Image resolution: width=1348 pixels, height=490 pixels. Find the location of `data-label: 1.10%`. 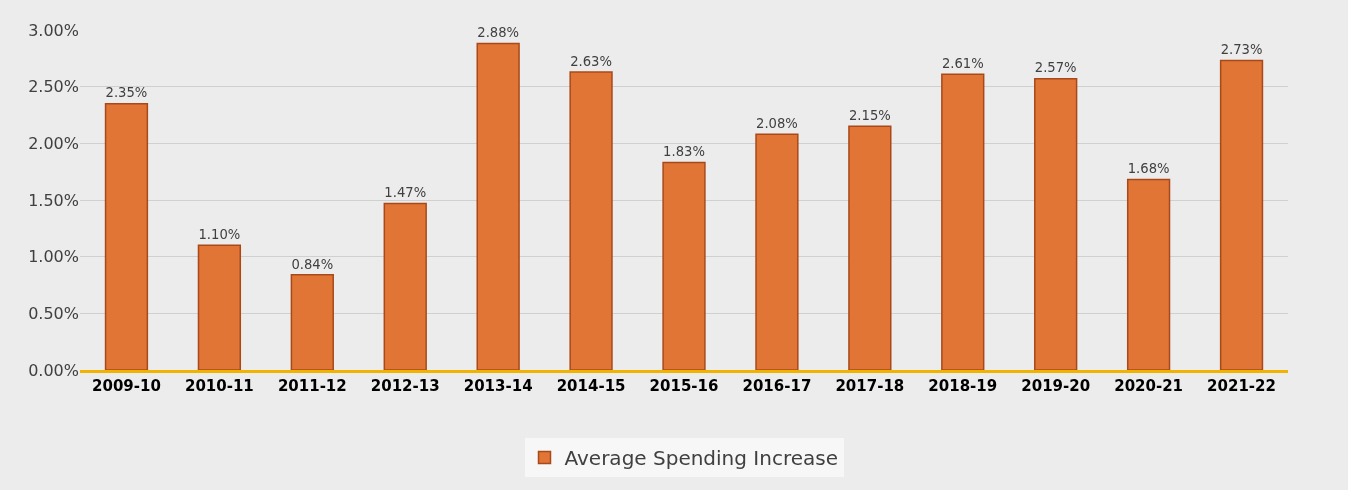

data-label: 1.10% is located at coordinates (219, 235).